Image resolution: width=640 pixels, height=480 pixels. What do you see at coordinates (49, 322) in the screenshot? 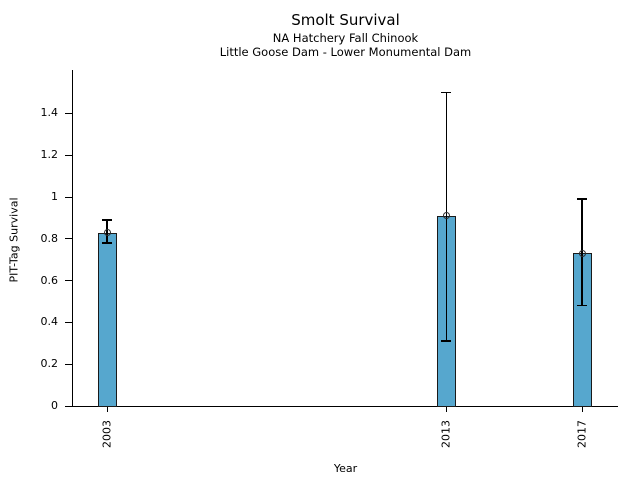
I see `y-tick-label: 0.4` at bounding box center [49, 322].